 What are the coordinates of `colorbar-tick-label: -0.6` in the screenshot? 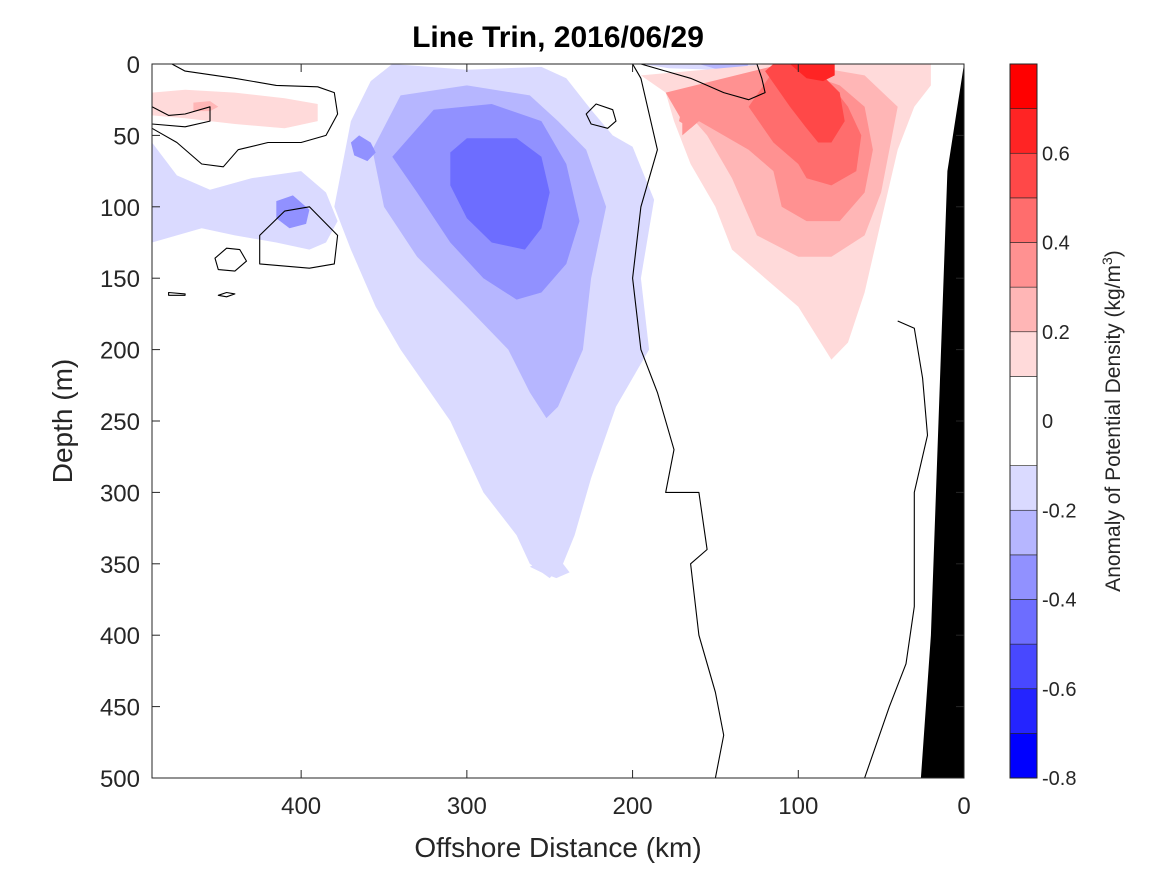 It's located at (1059, 690).